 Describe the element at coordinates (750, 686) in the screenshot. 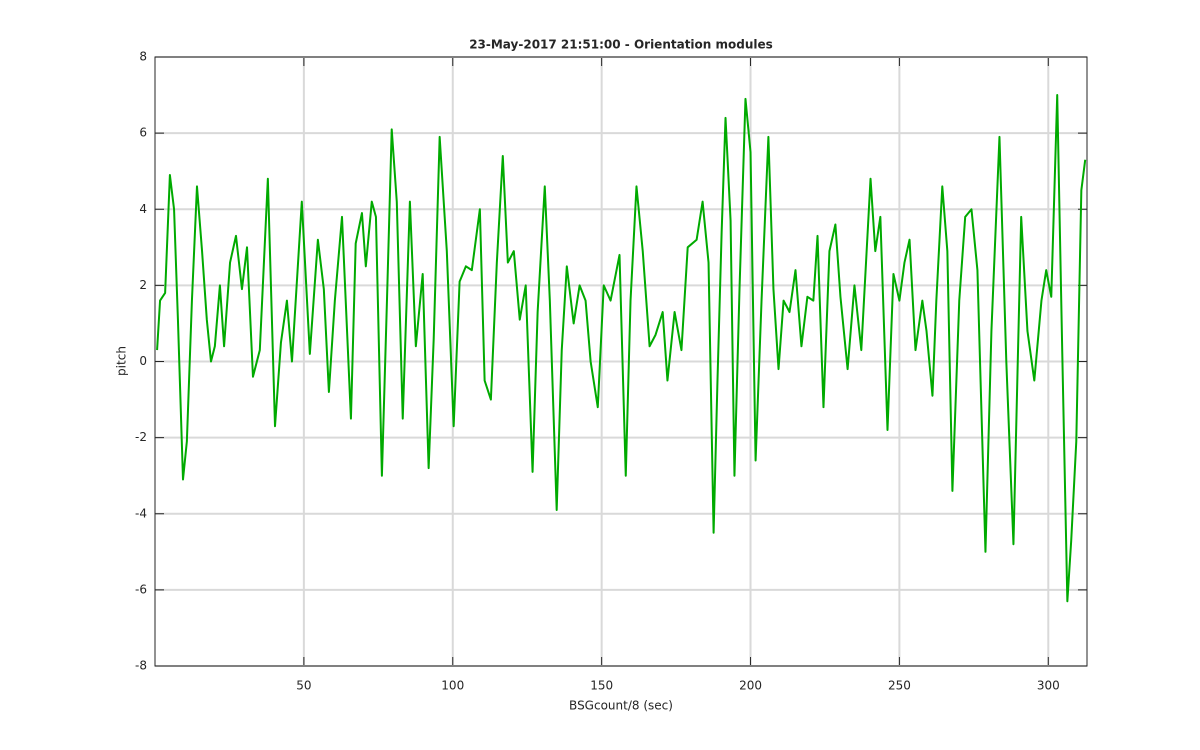

I see `x-tick-label: 200` at that location.